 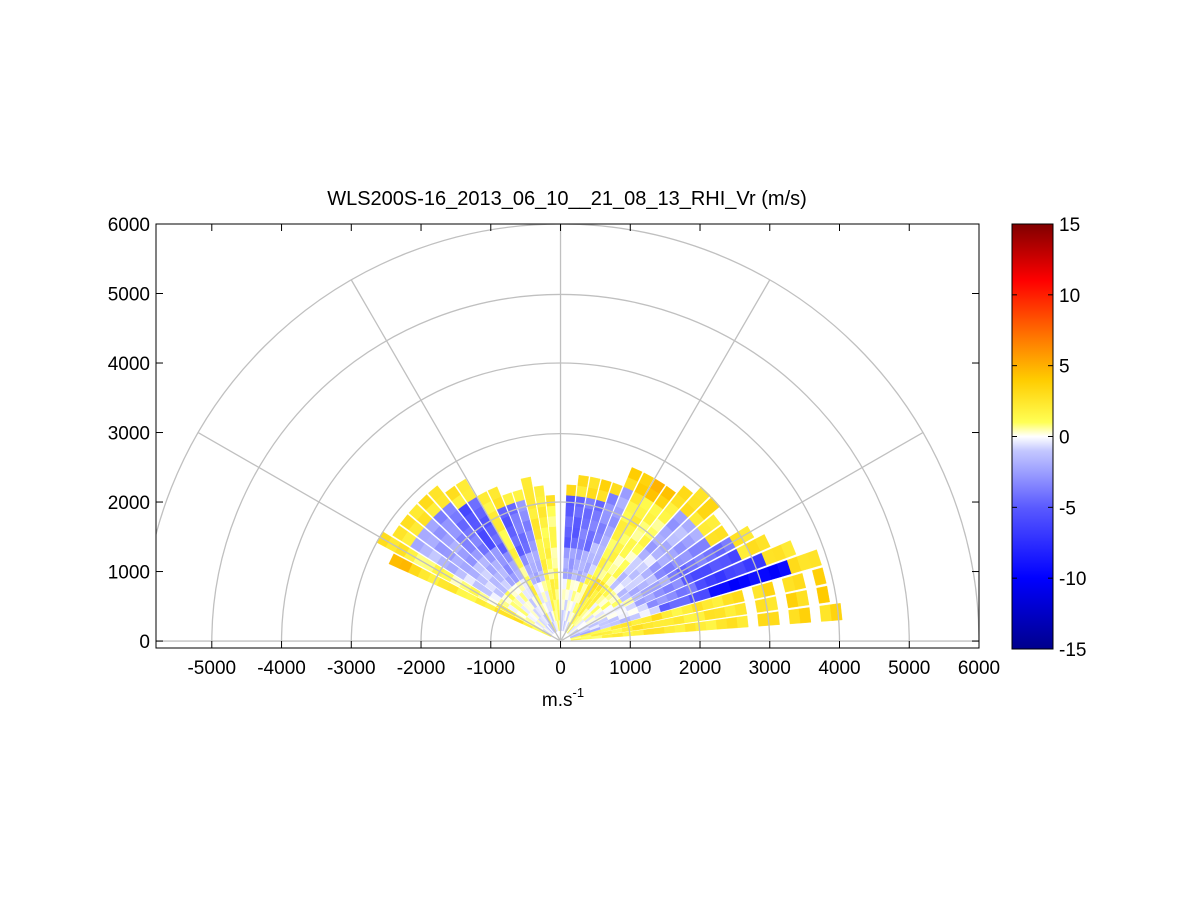 What do you see at coordinates (1064, 438) in the screenshot?
I see `colorbar-tick-label: 0` at bounding box center [1064, 438].